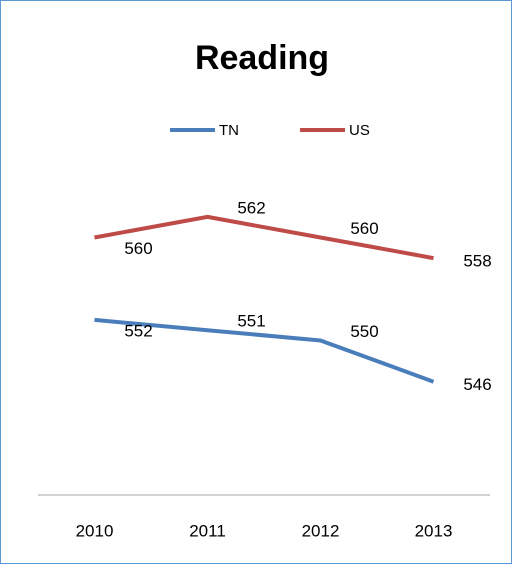  What do you see at coordinates (262, 58) in the screenshot?
I see `chart-title: Reading` at bounding box center [262, 58].